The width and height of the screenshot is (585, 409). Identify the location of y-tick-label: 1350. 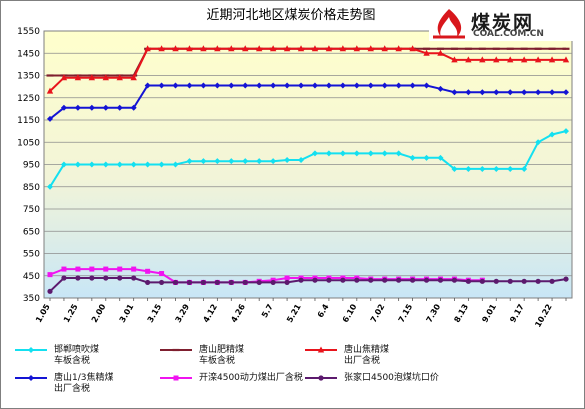
(28, 77).